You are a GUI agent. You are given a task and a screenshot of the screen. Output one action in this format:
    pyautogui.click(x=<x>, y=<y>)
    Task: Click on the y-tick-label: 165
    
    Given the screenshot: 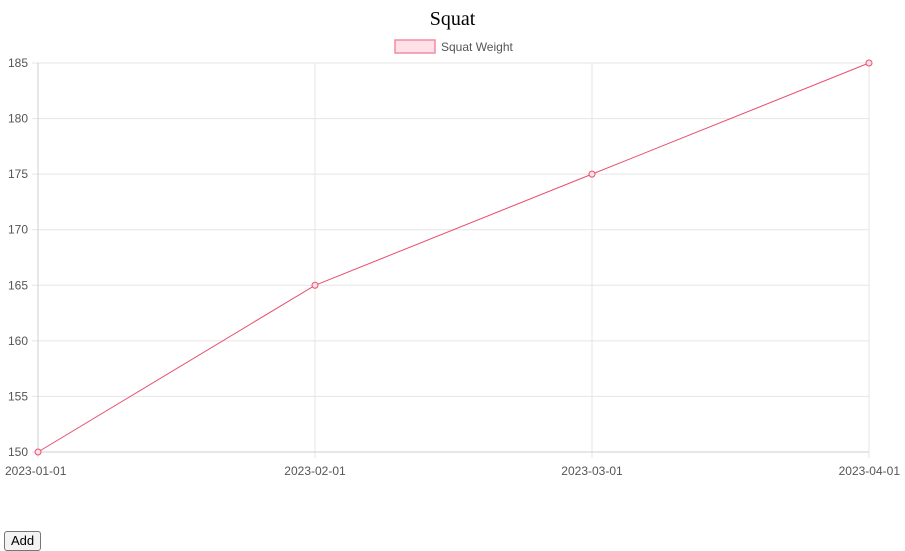 What is the action you would take?
    pyautogui.click(x=18, y=285)
    